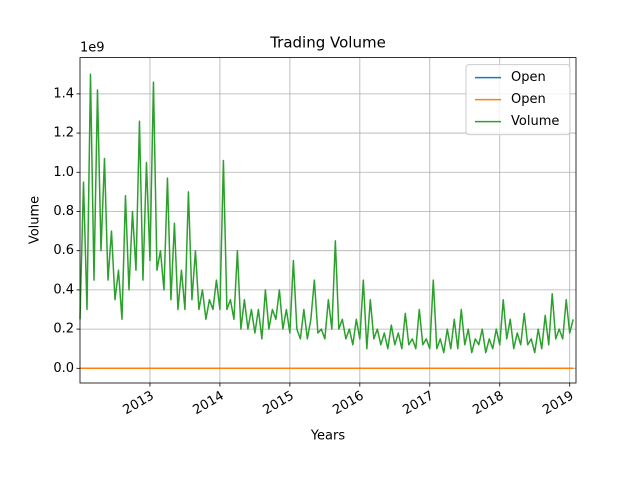 The height and width of the screenshot is (480, 640). I want to click on y-tick-label: 0.6, so click(63, 250).